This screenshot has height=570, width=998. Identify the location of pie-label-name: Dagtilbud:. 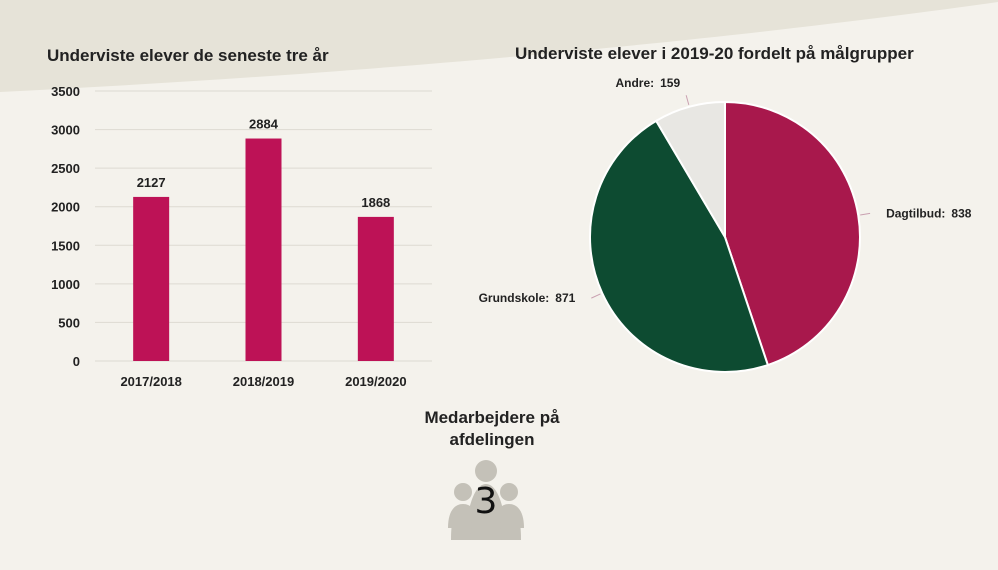
(915, 213).